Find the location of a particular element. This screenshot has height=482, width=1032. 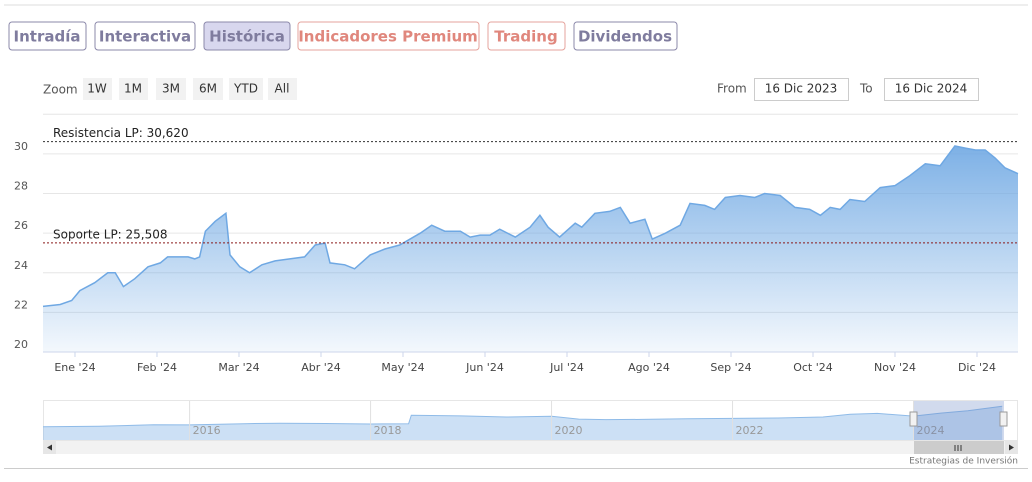

arrow-right is located at coordinates (1011, 447).